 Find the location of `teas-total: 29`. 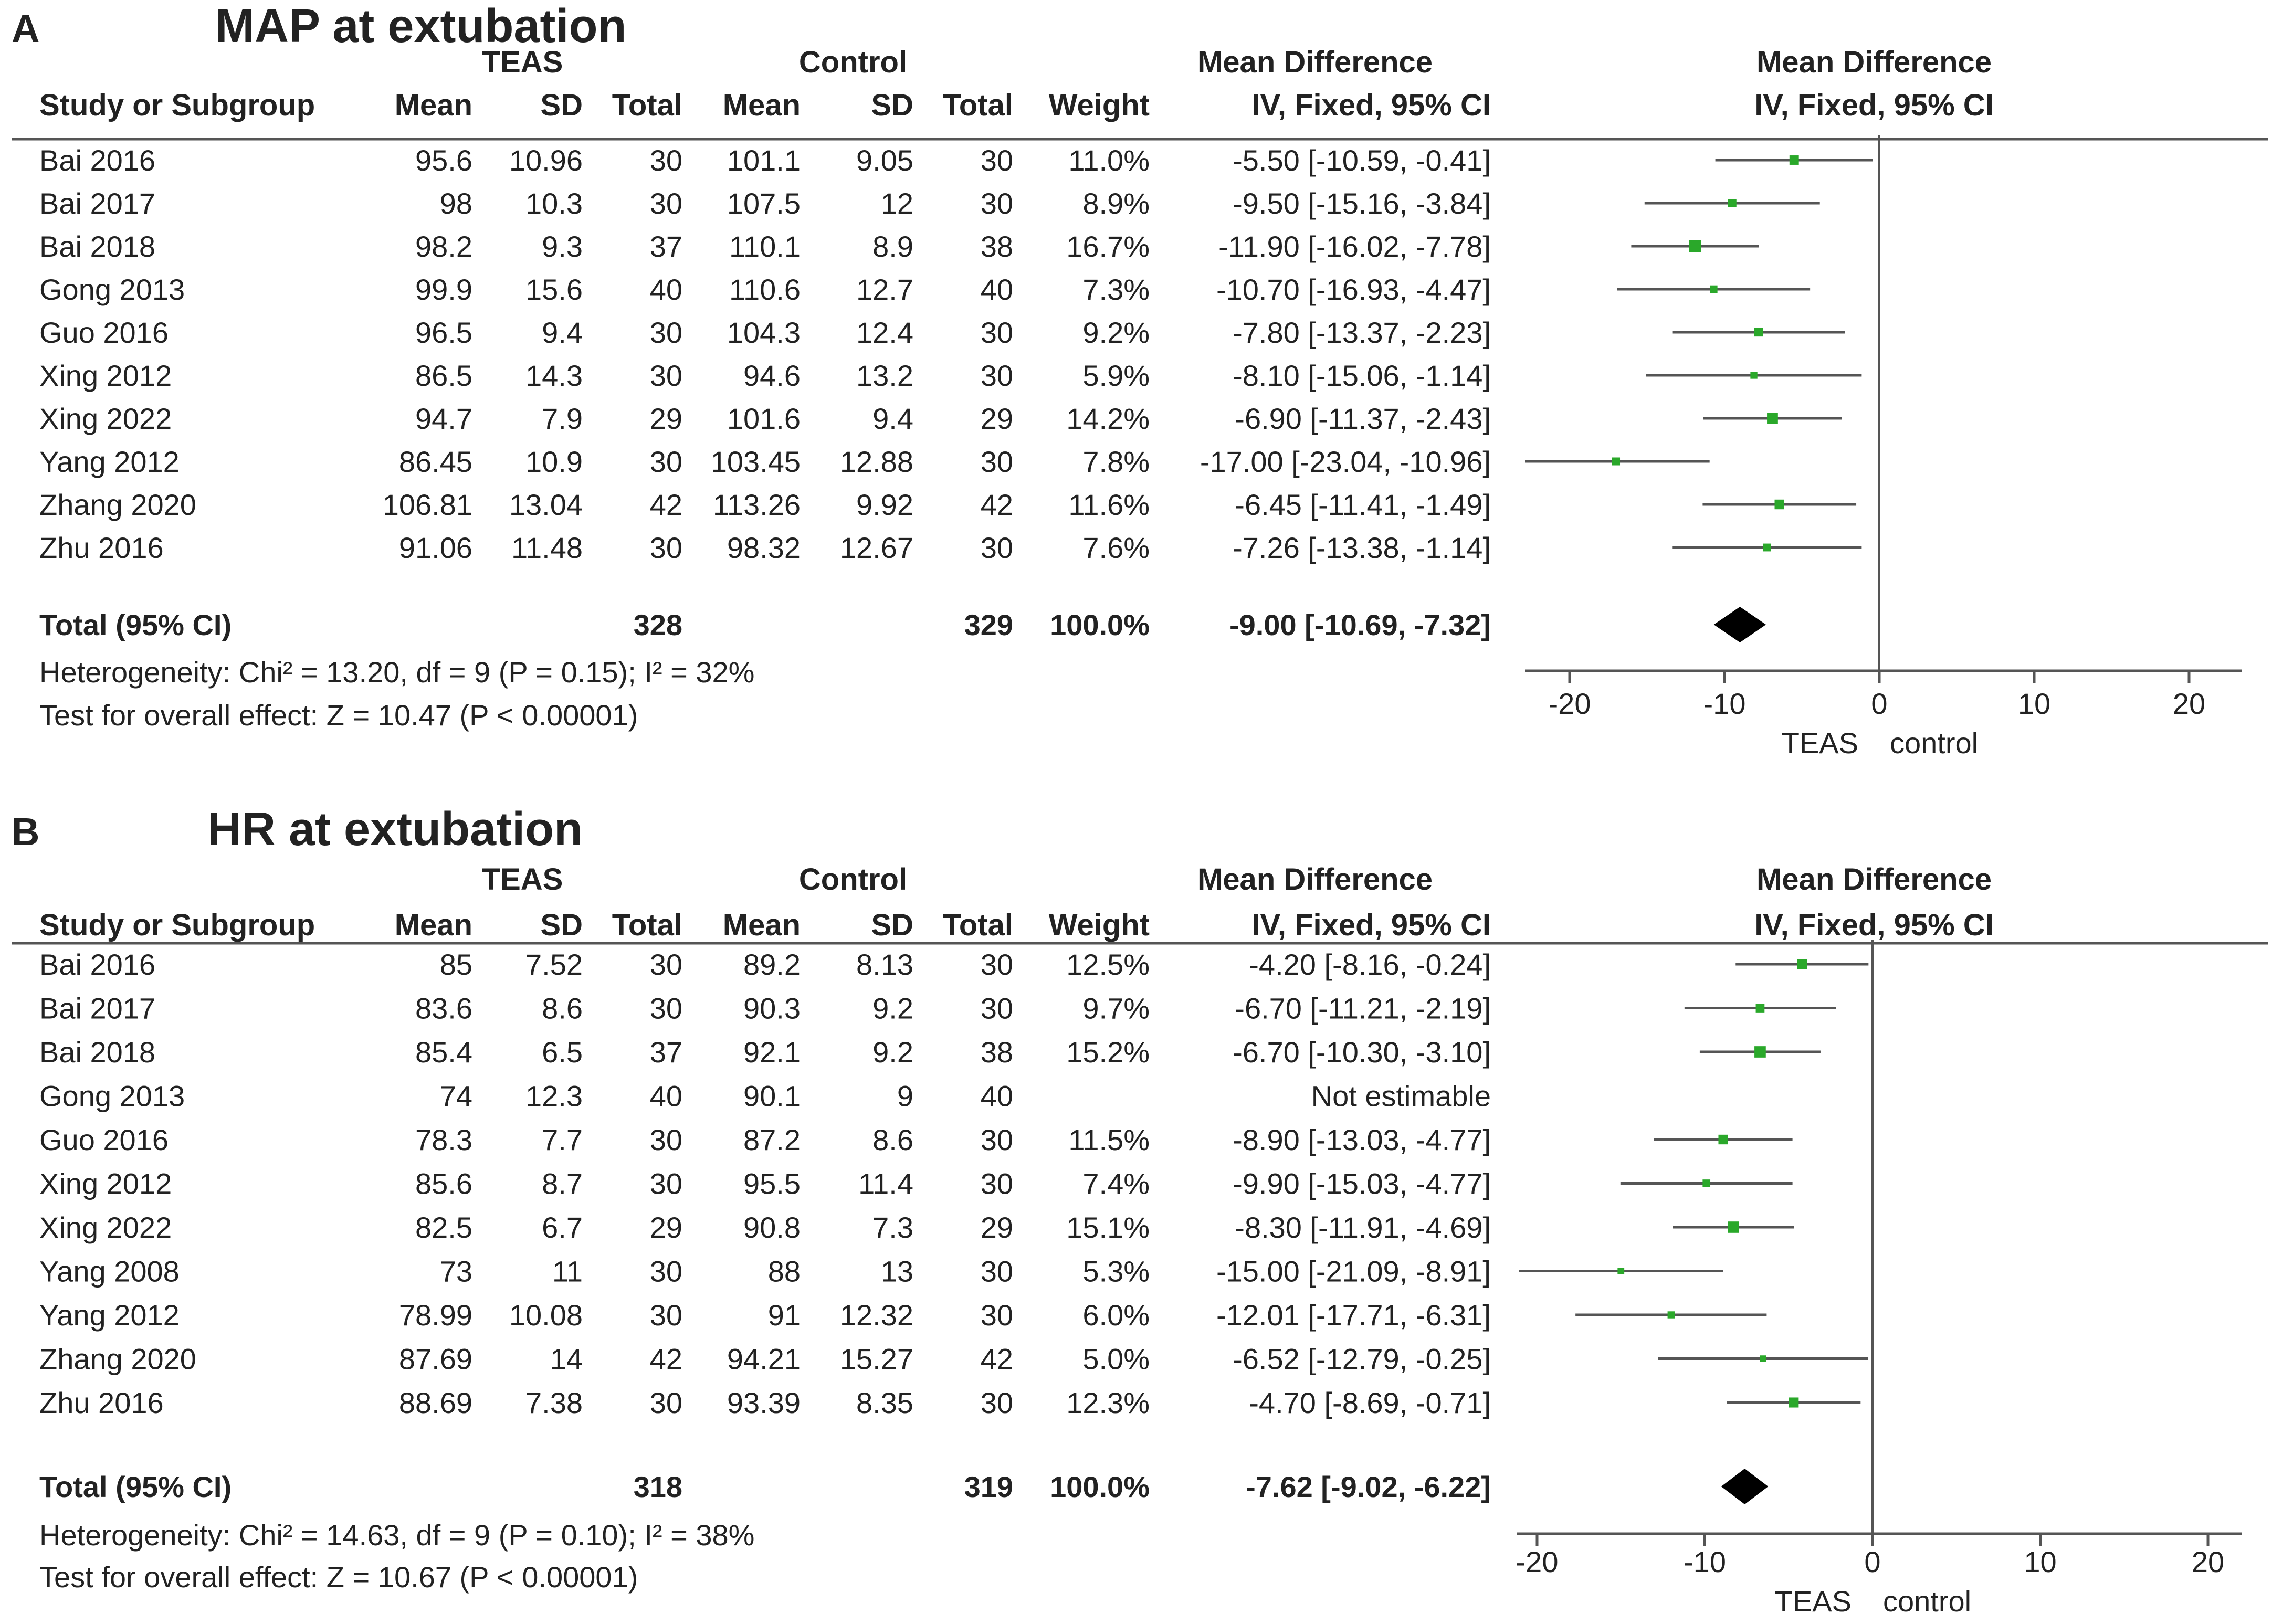

teas-total: 29 is located at coordinates (666, 1227).